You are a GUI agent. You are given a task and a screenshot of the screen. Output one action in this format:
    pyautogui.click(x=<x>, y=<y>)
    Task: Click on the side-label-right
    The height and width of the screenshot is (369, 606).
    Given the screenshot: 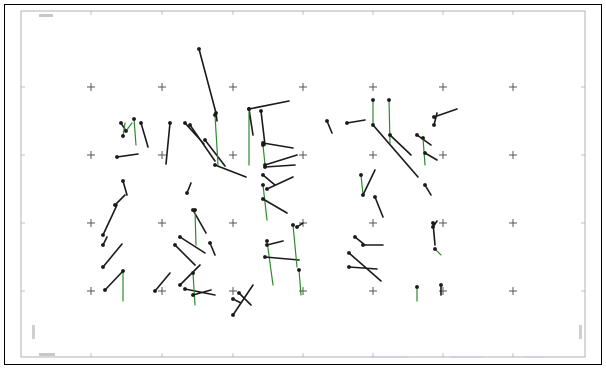 What is the action you would take?
    pyautogui.click(x=580, y=332)
    